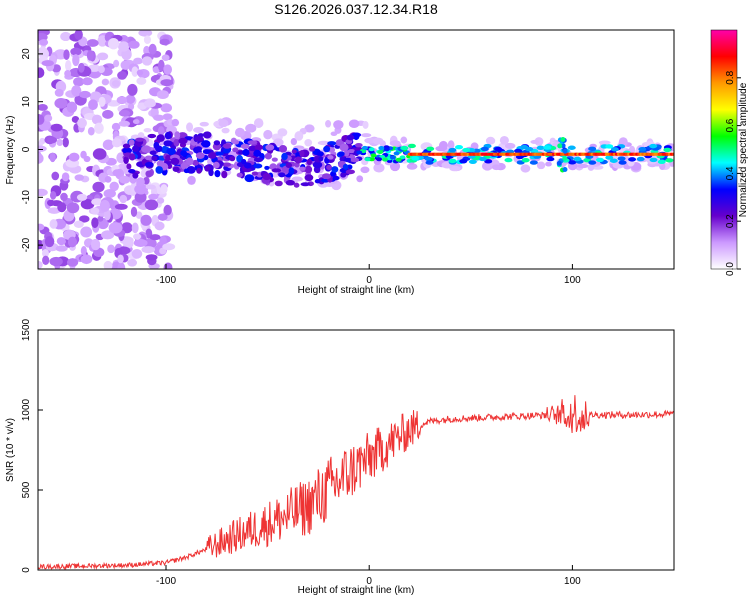  Describe the element at coordinates (26, 570) in the screenshot. I see `y-tick-label: 0` at that location.